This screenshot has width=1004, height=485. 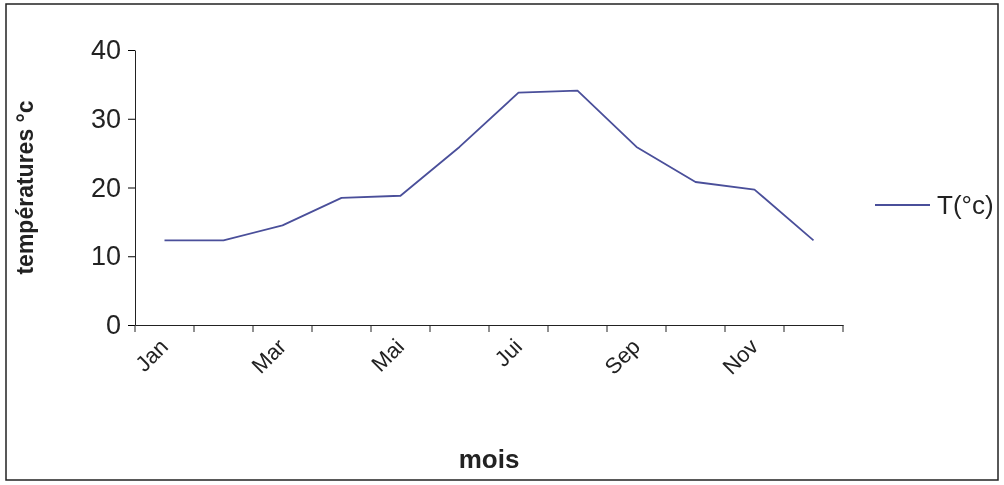 What do you see at coordinates (105, 118) in the screenshot?
I see `y-tick-label: 30` at bounding box center [105, 118].